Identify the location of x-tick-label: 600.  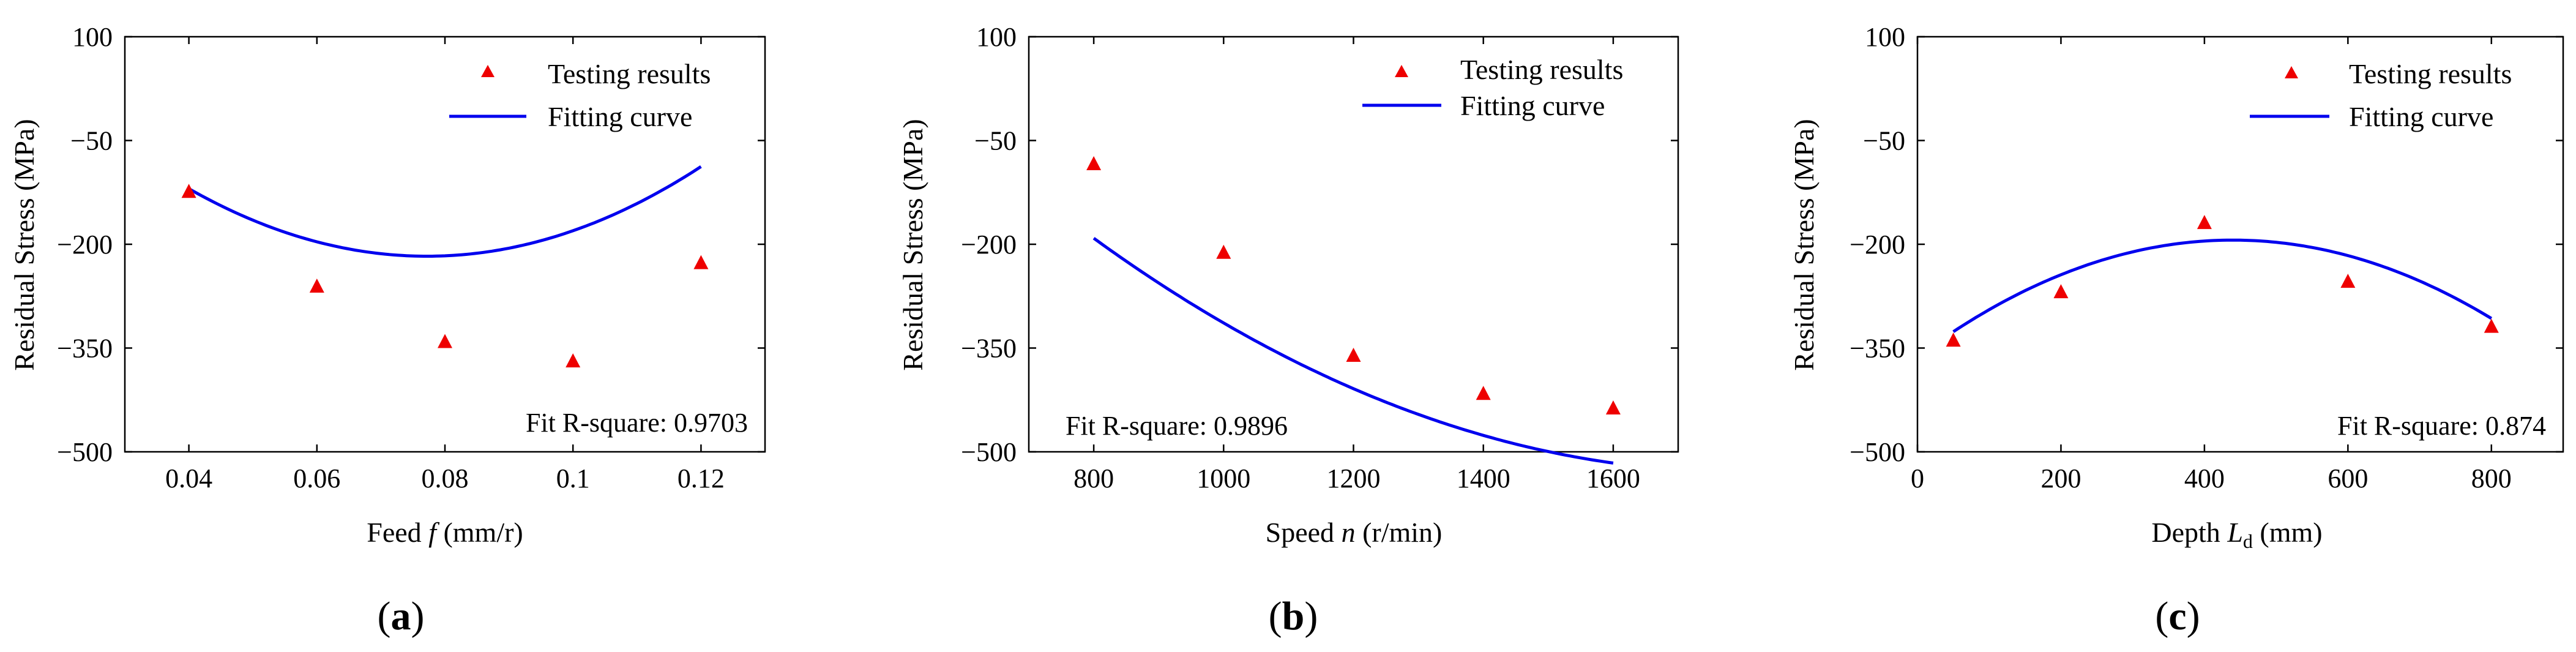
(2348, 478).